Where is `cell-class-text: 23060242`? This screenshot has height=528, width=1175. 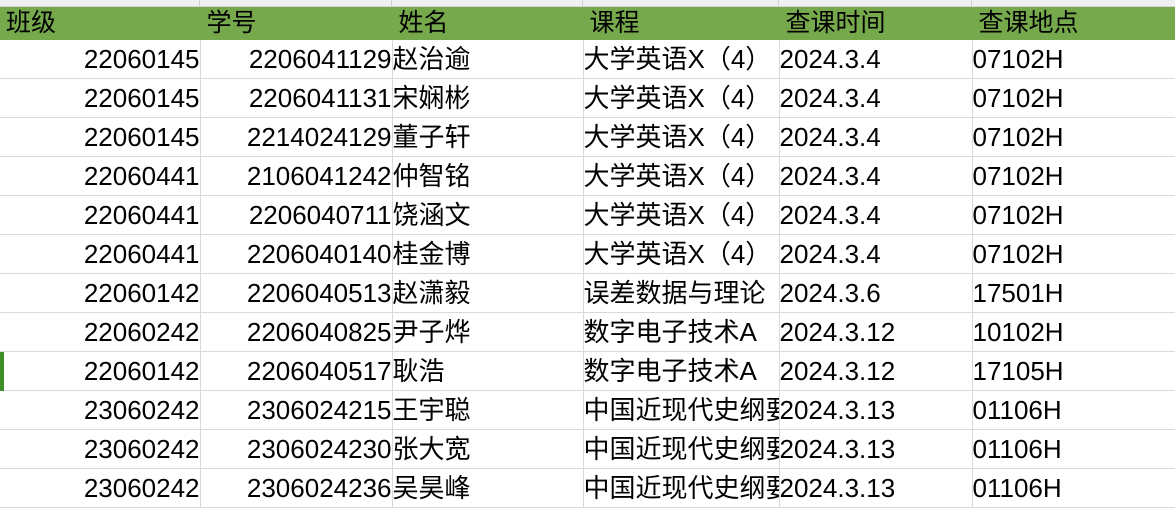
cell-class-text: 23060242 is located at coordinates (141, 488).